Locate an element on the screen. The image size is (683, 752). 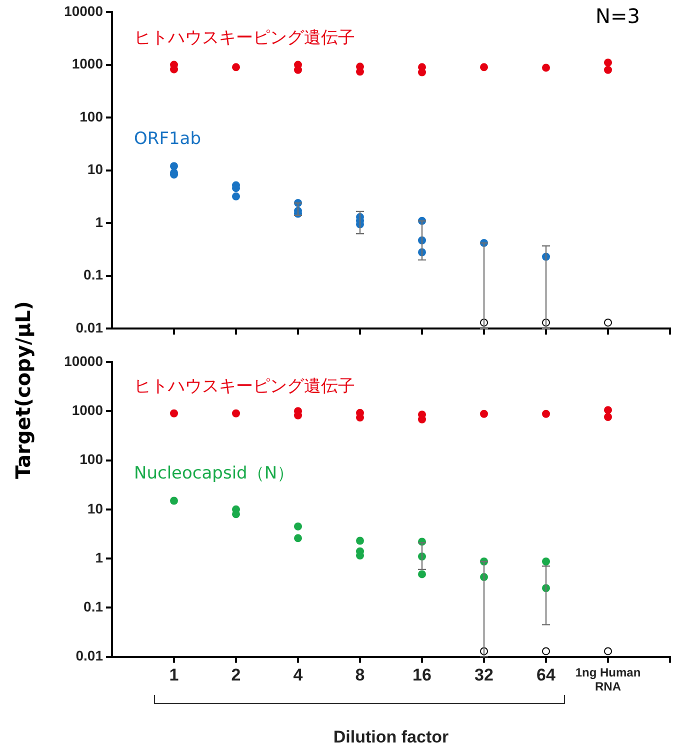
x-tick-label: 32 is located at coordinates (484, 675).